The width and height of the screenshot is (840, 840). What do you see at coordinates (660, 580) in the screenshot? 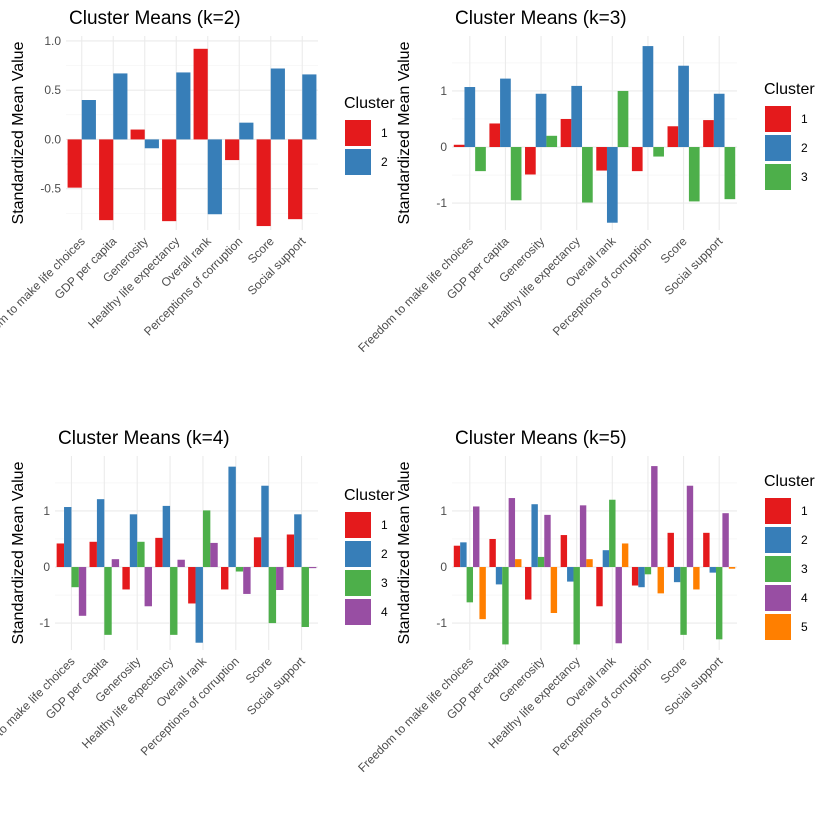
I see `bar-cluster-5-perceptions-of-corruption` at bounding box center [660, 580].